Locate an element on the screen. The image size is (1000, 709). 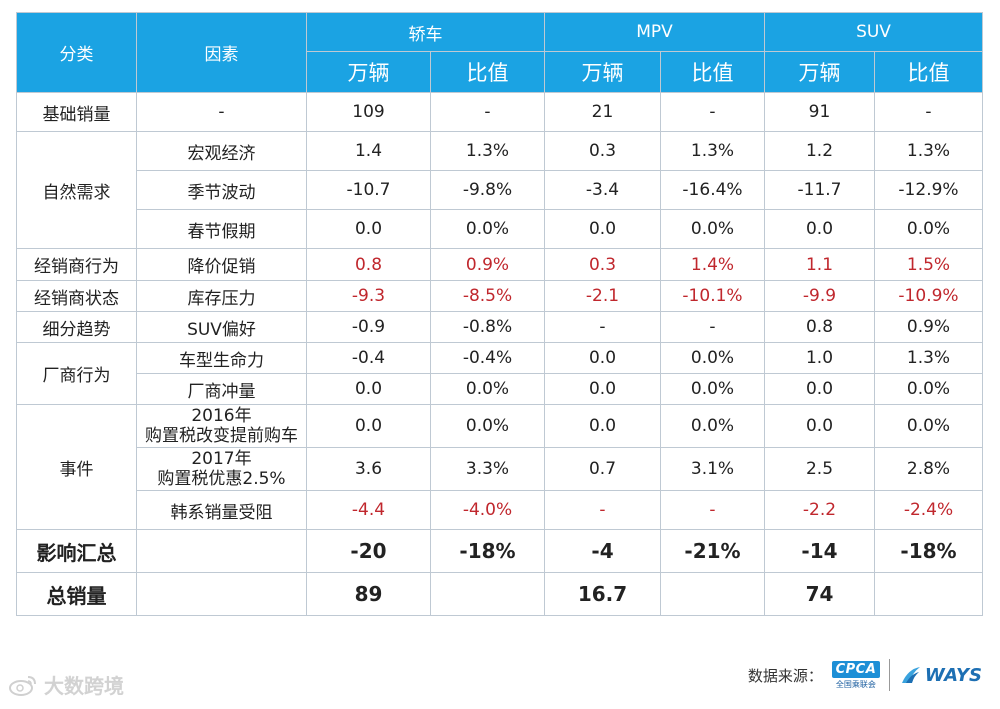
cell: 74 is located at coordinates (819, 594).